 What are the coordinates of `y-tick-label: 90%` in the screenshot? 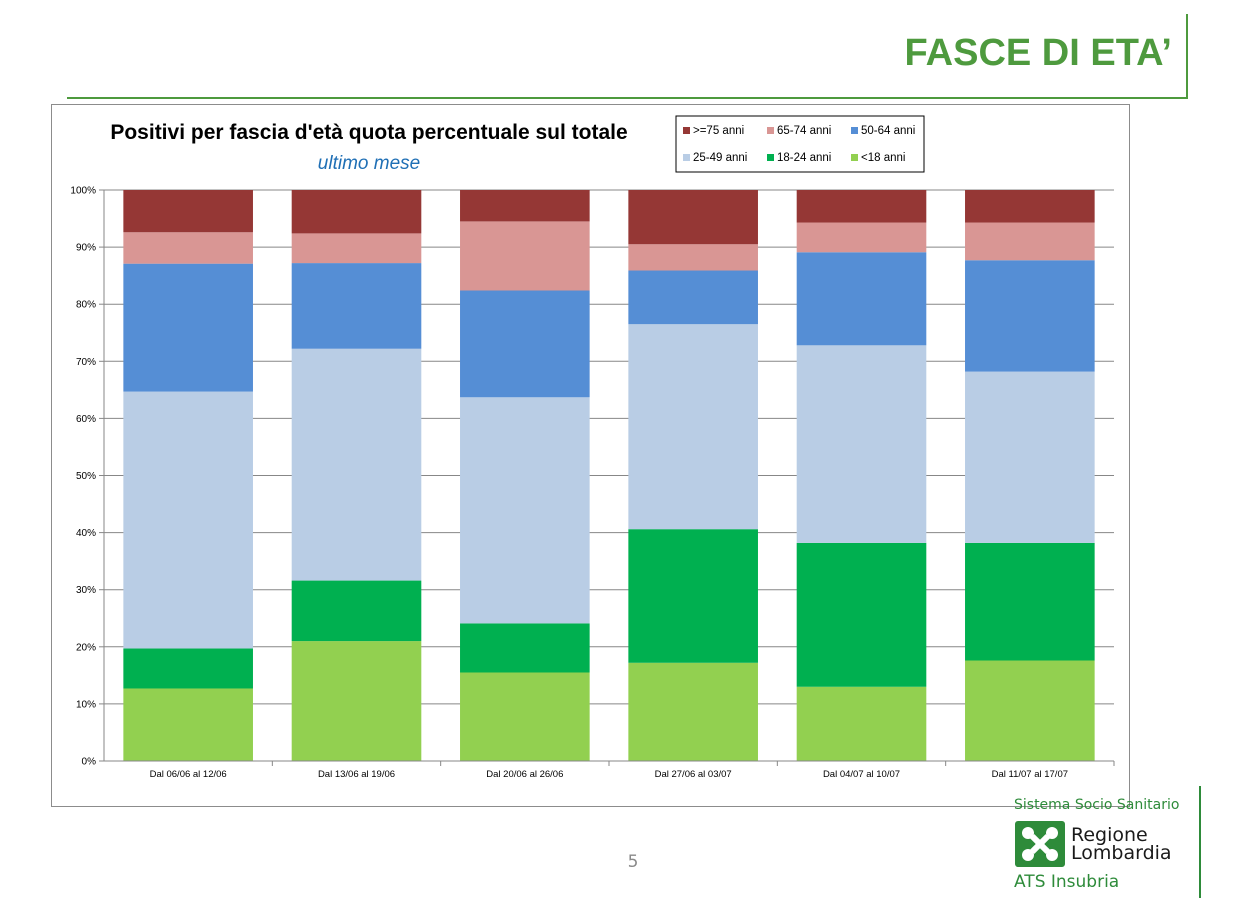 It's located at (86, 248).